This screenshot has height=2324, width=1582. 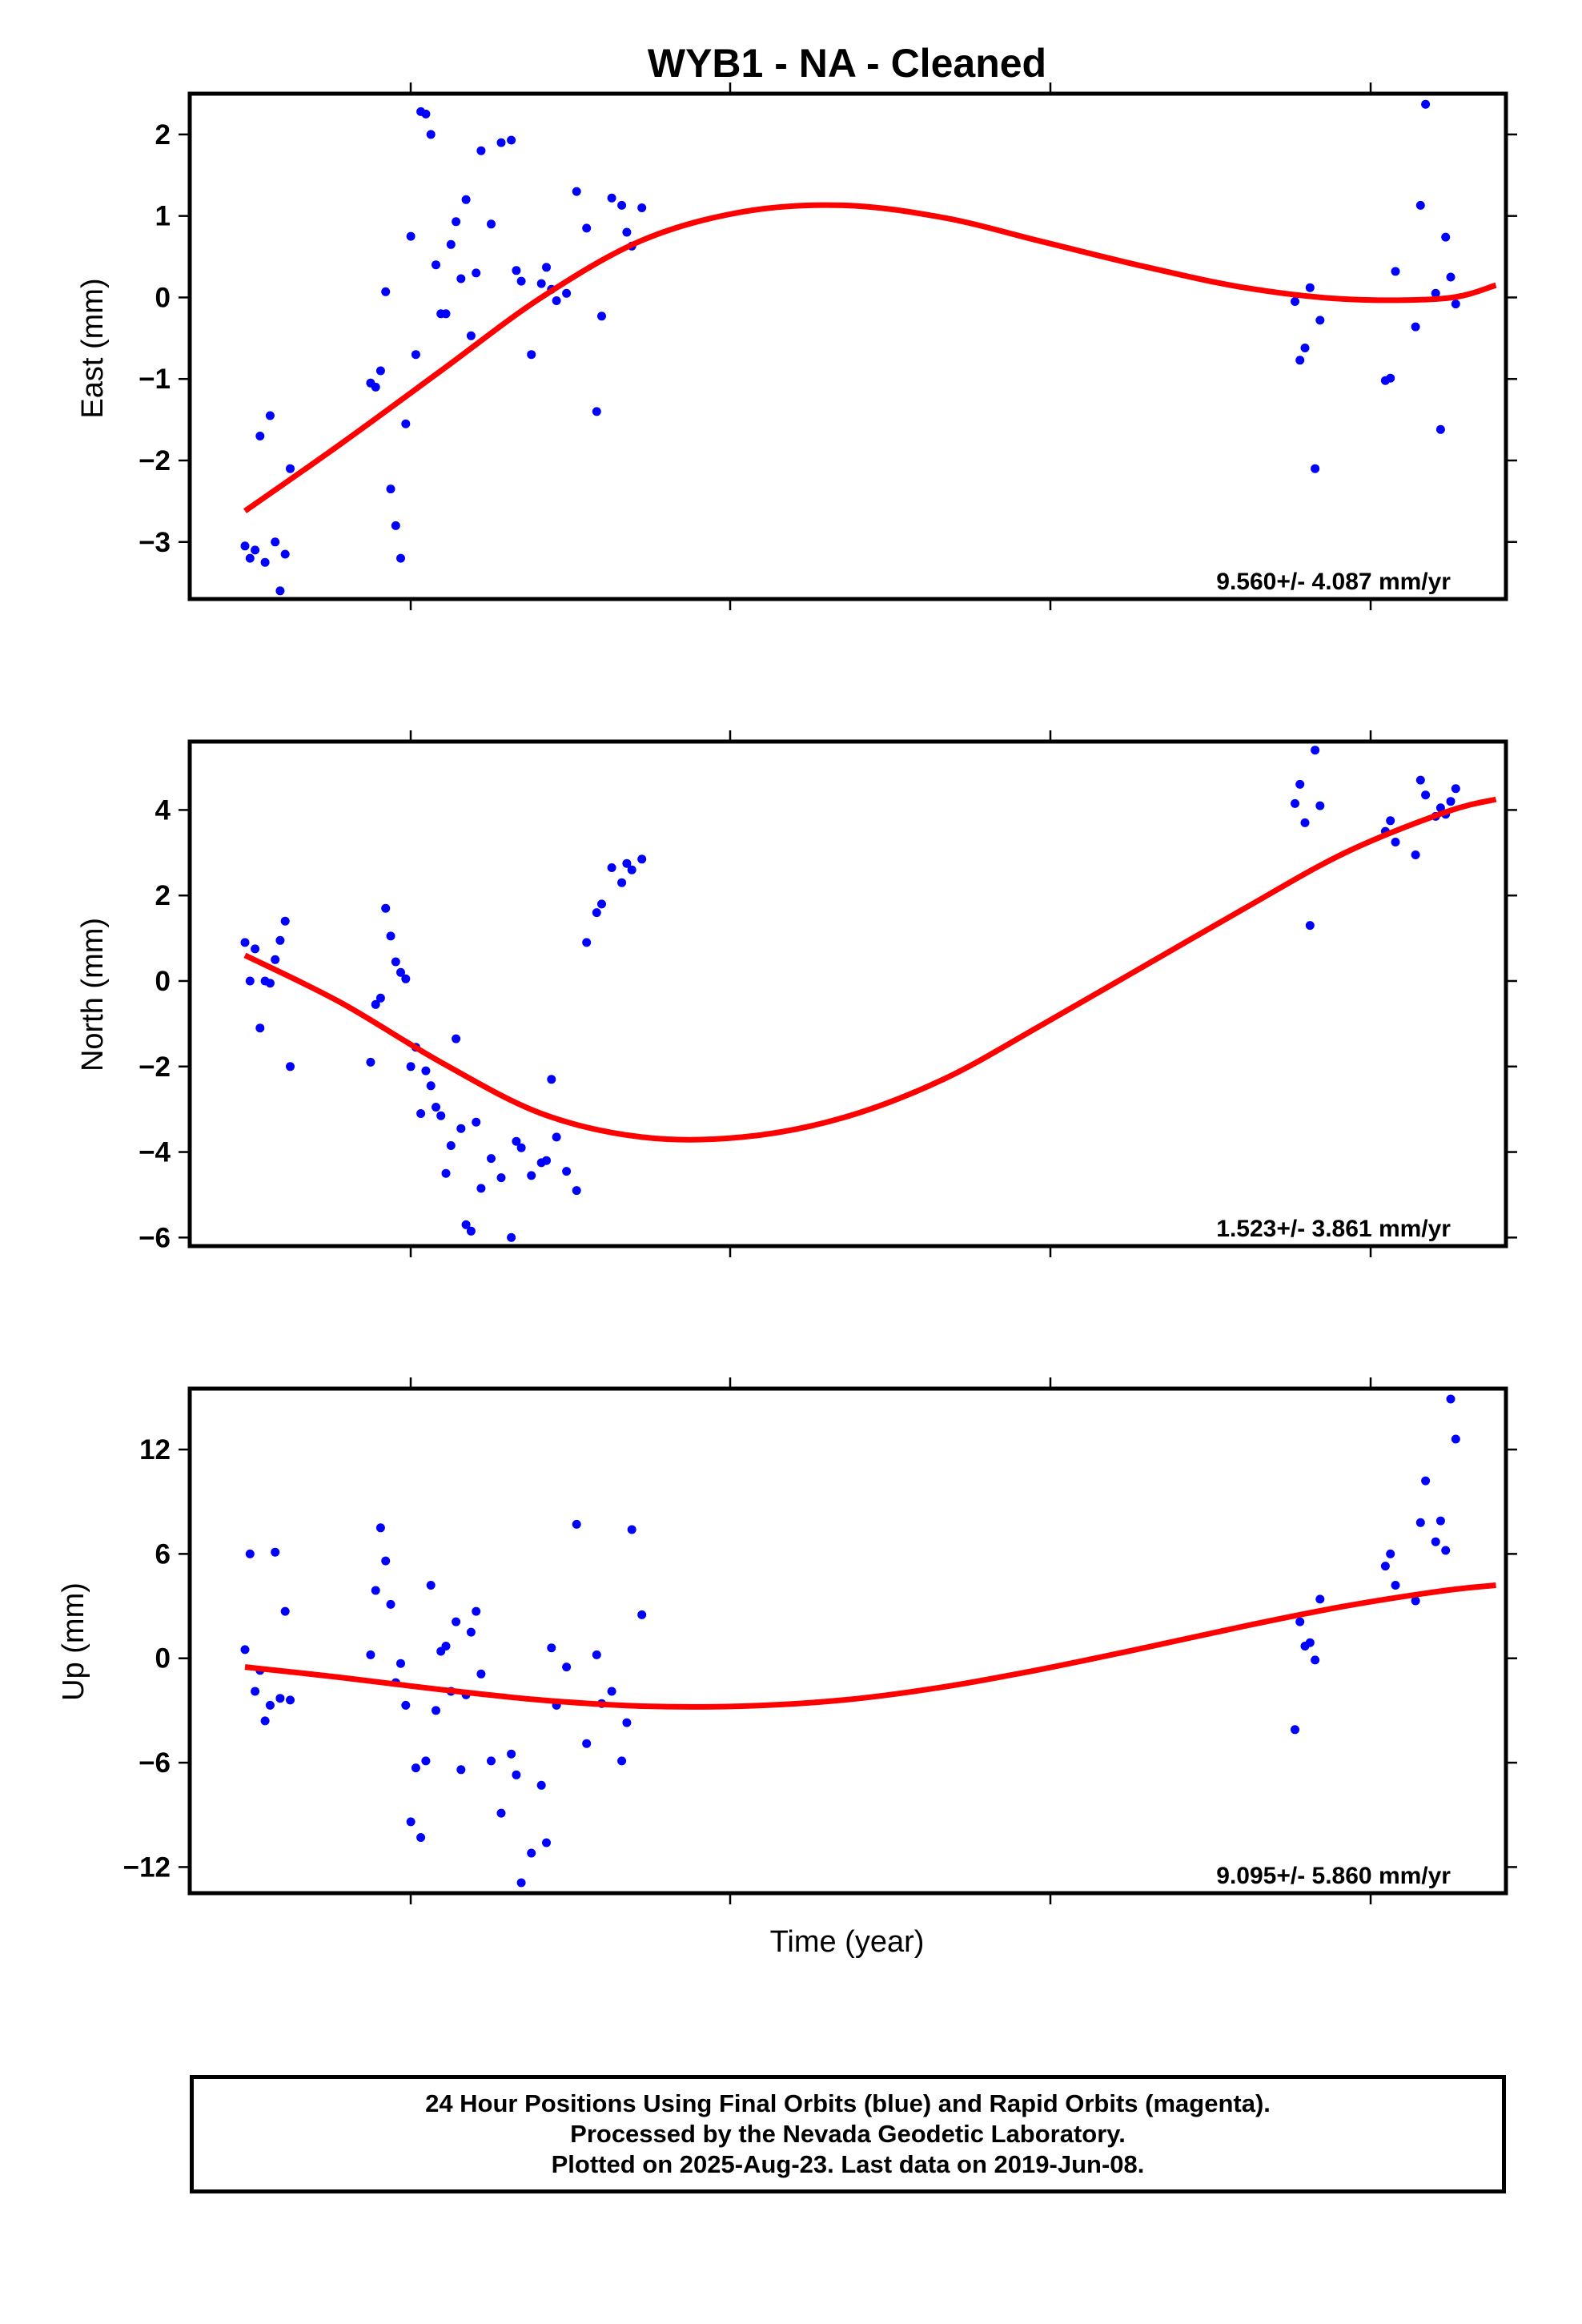 I want to click on north-ytick-label: −6, so click(x=155, y=1237).